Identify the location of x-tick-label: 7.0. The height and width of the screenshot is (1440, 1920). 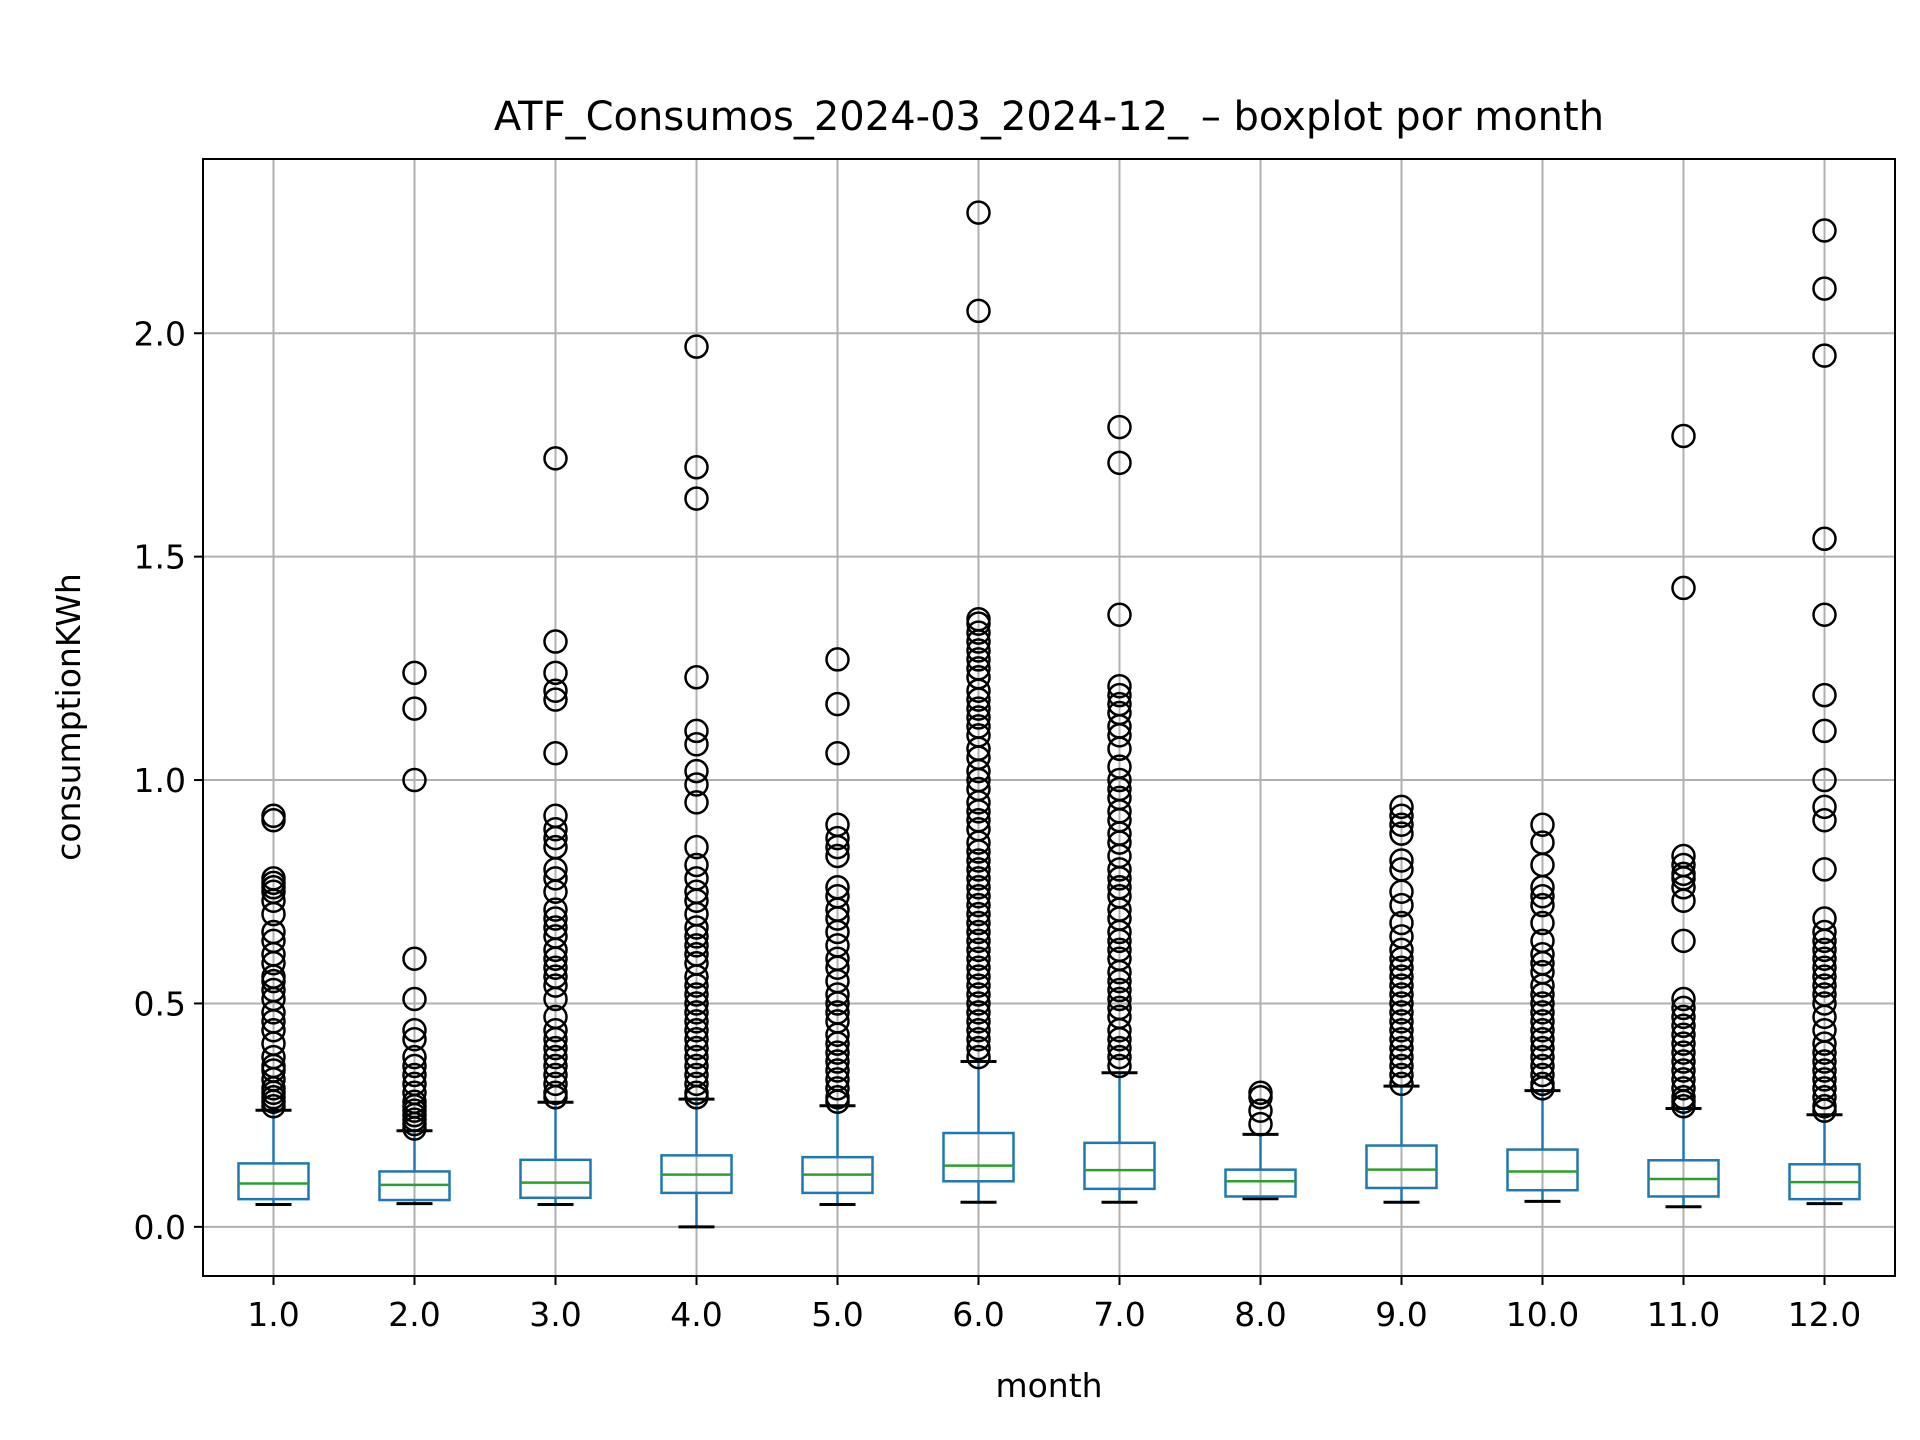
(1119, 1314).